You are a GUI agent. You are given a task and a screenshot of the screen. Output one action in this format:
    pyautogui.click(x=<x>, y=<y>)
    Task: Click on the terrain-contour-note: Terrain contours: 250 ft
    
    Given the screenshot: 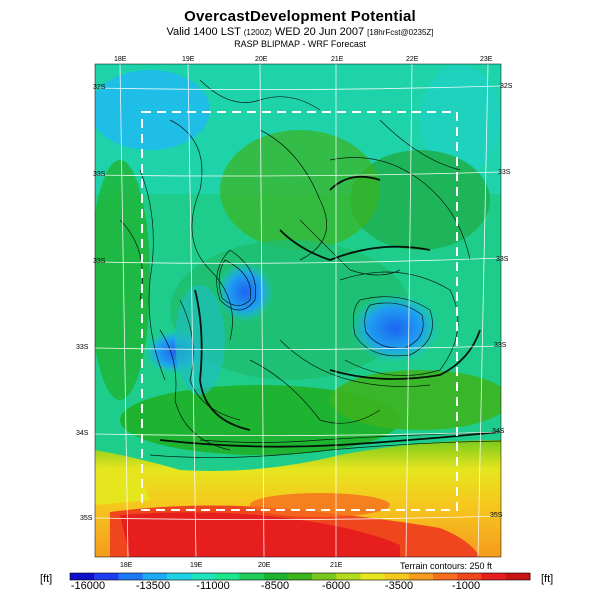 What is the action you would take?
    pyautogui.click(x=446, y=566)
    